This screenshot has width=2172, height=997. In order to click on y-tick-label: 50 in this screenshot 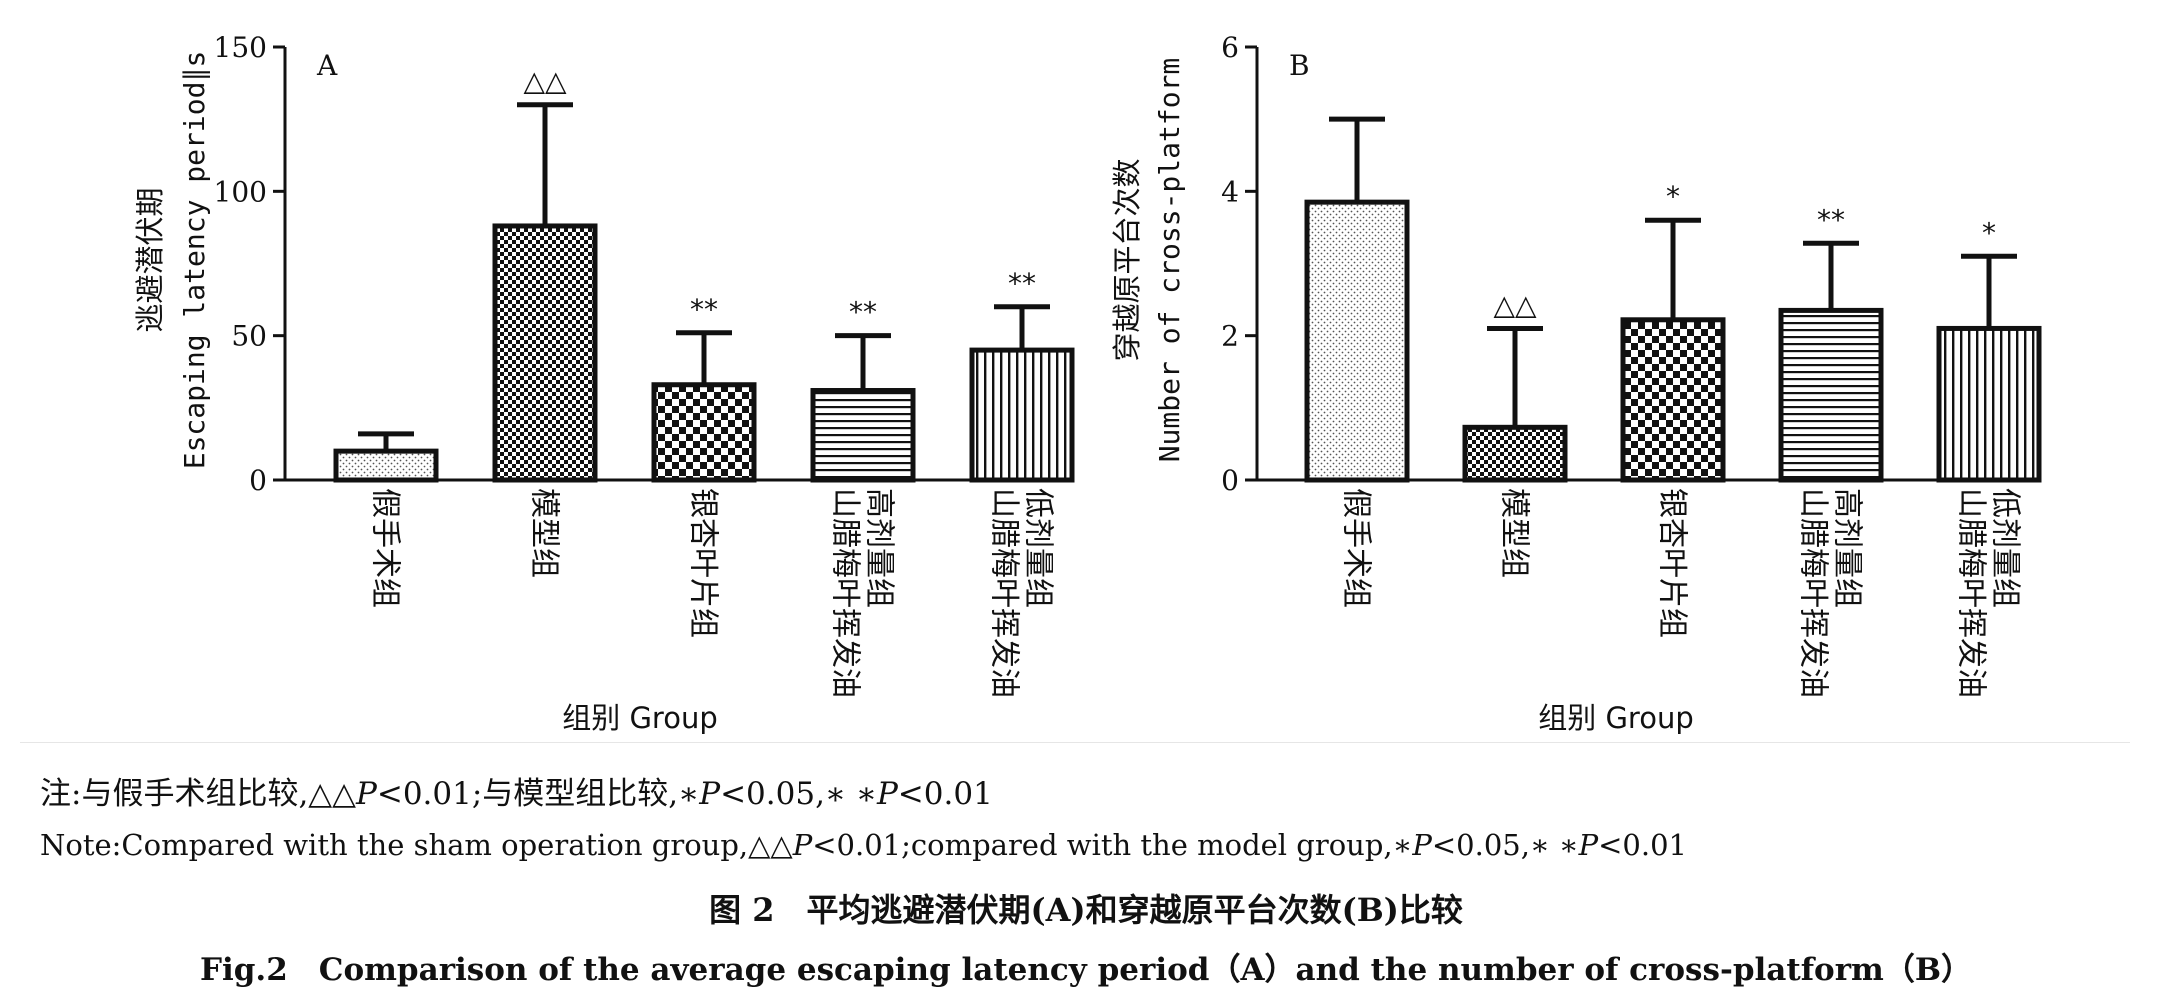, I will do `click(249, 336)`.